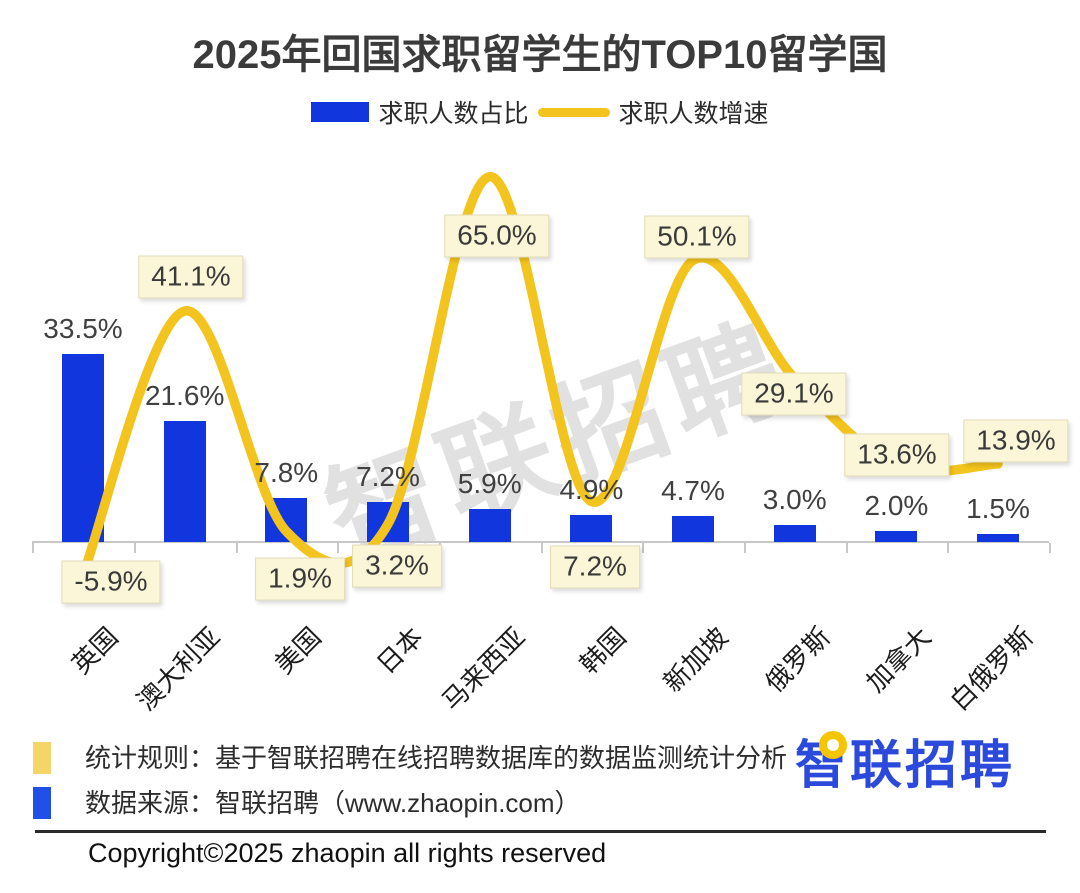  What do you see at coordinates (603, 650) in the screenshot?
I see `x-axis-label-韩国: 韩国` at bounding box center [603, 650].